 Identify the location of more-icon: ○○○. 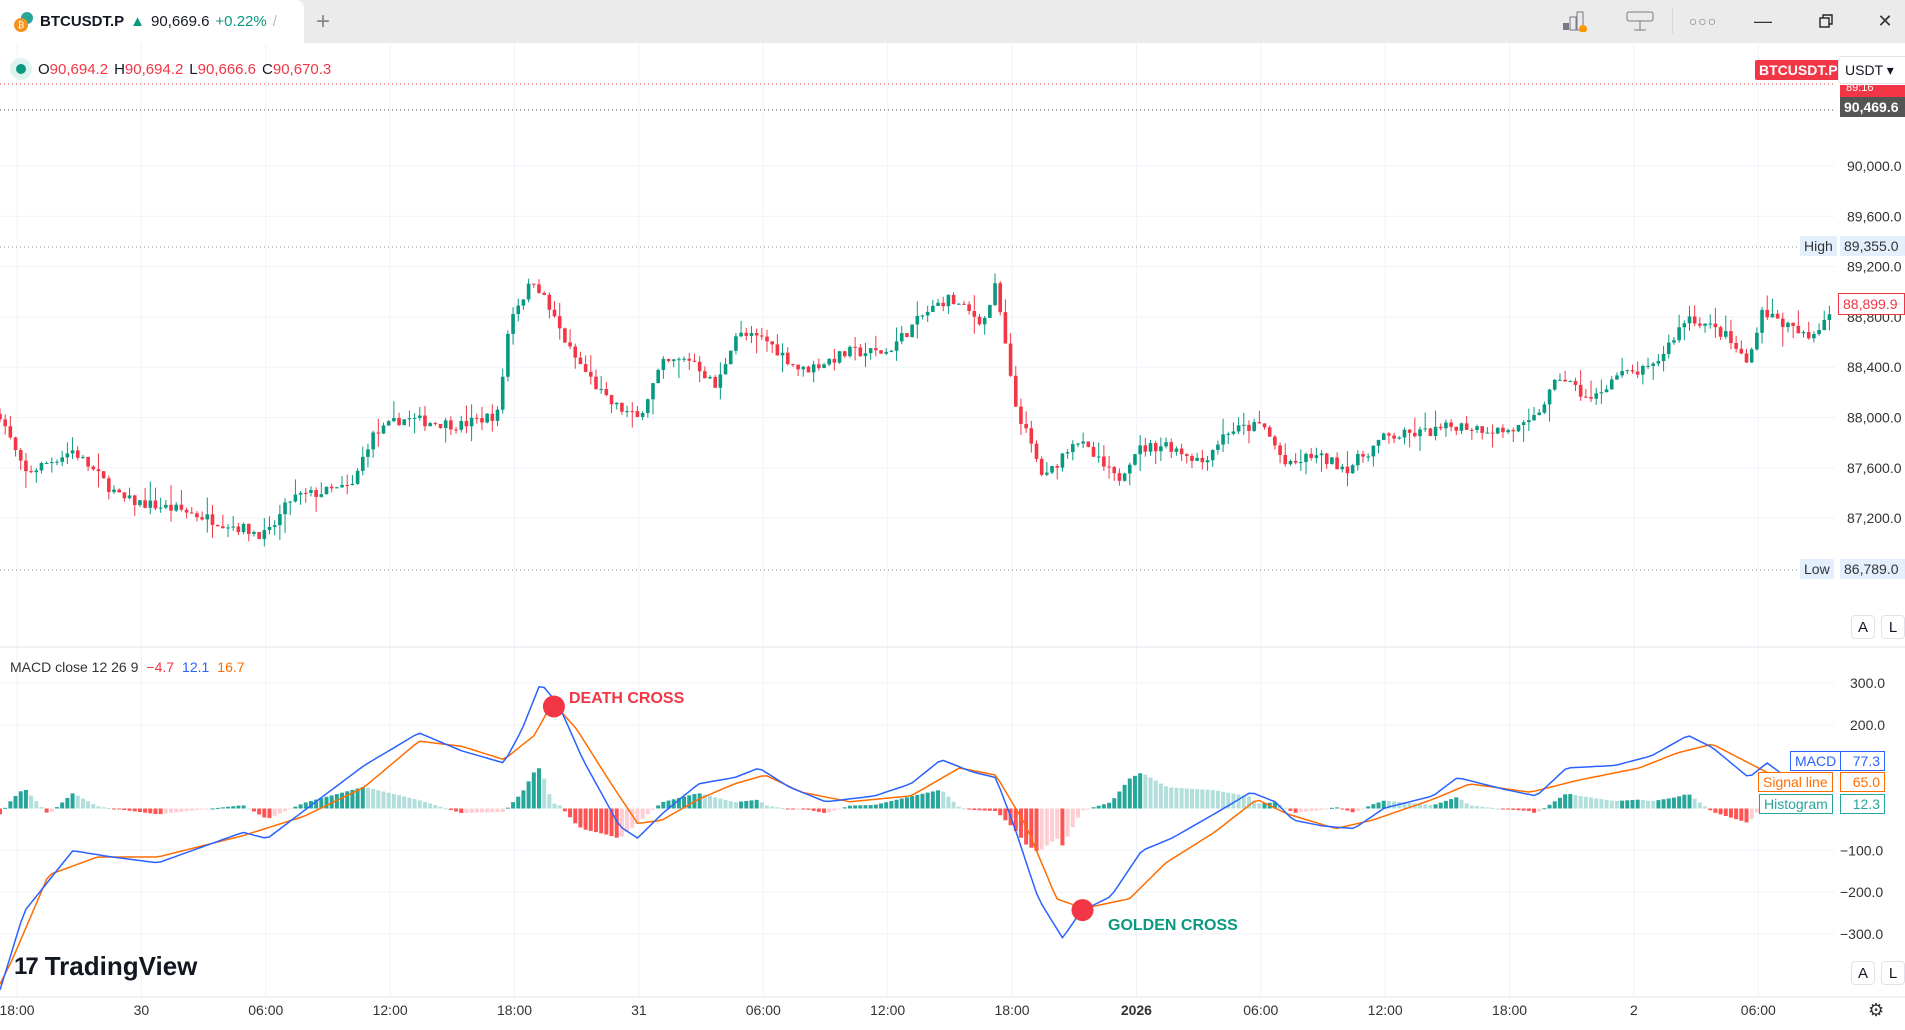
(1703, 21).